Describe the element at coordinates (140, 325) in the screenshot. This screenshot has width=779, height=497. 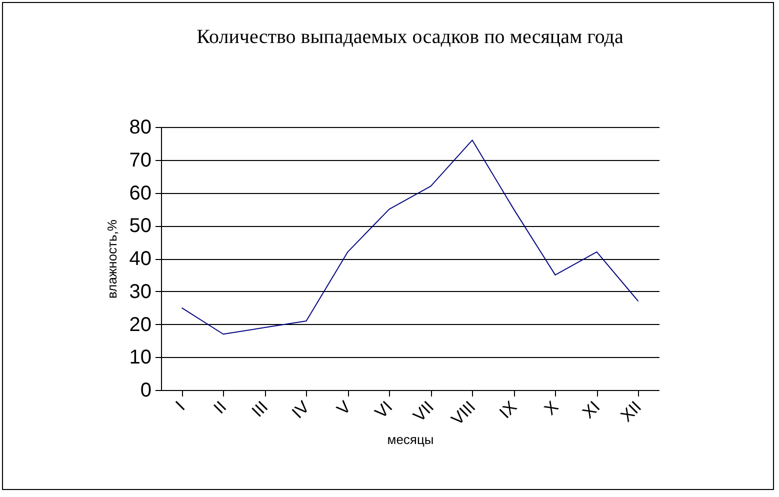
I see `y-tick-label: 20` at that location.